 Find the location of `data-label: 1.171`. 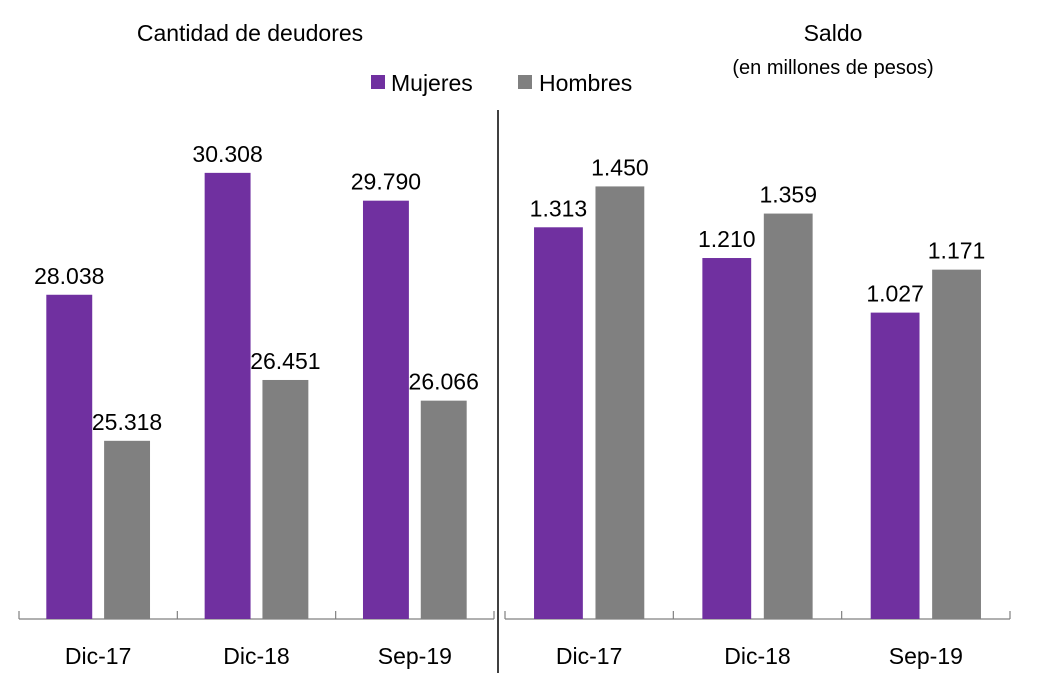

data-label: 1.171 is located at coordinates (957, 251).